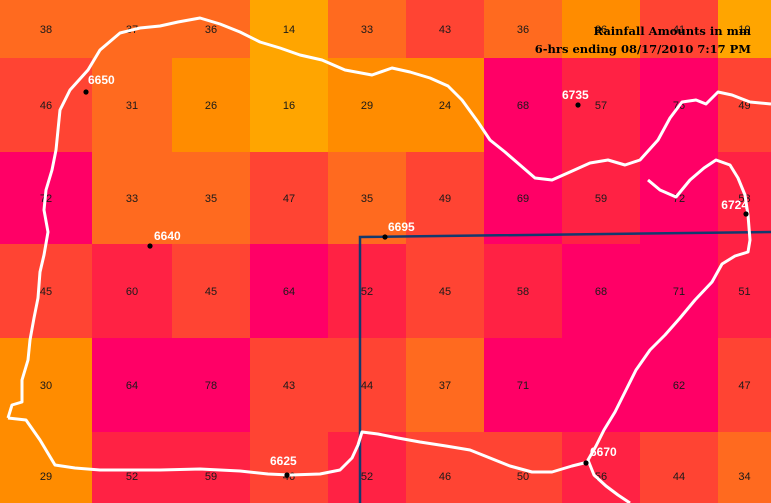 The image size is (771, 503). Describe the element at coordinates (642, 49) in the screenshot. I see `map-subtitle: 6-hrs ending 08/17/2010 7:17 PM` at that location.